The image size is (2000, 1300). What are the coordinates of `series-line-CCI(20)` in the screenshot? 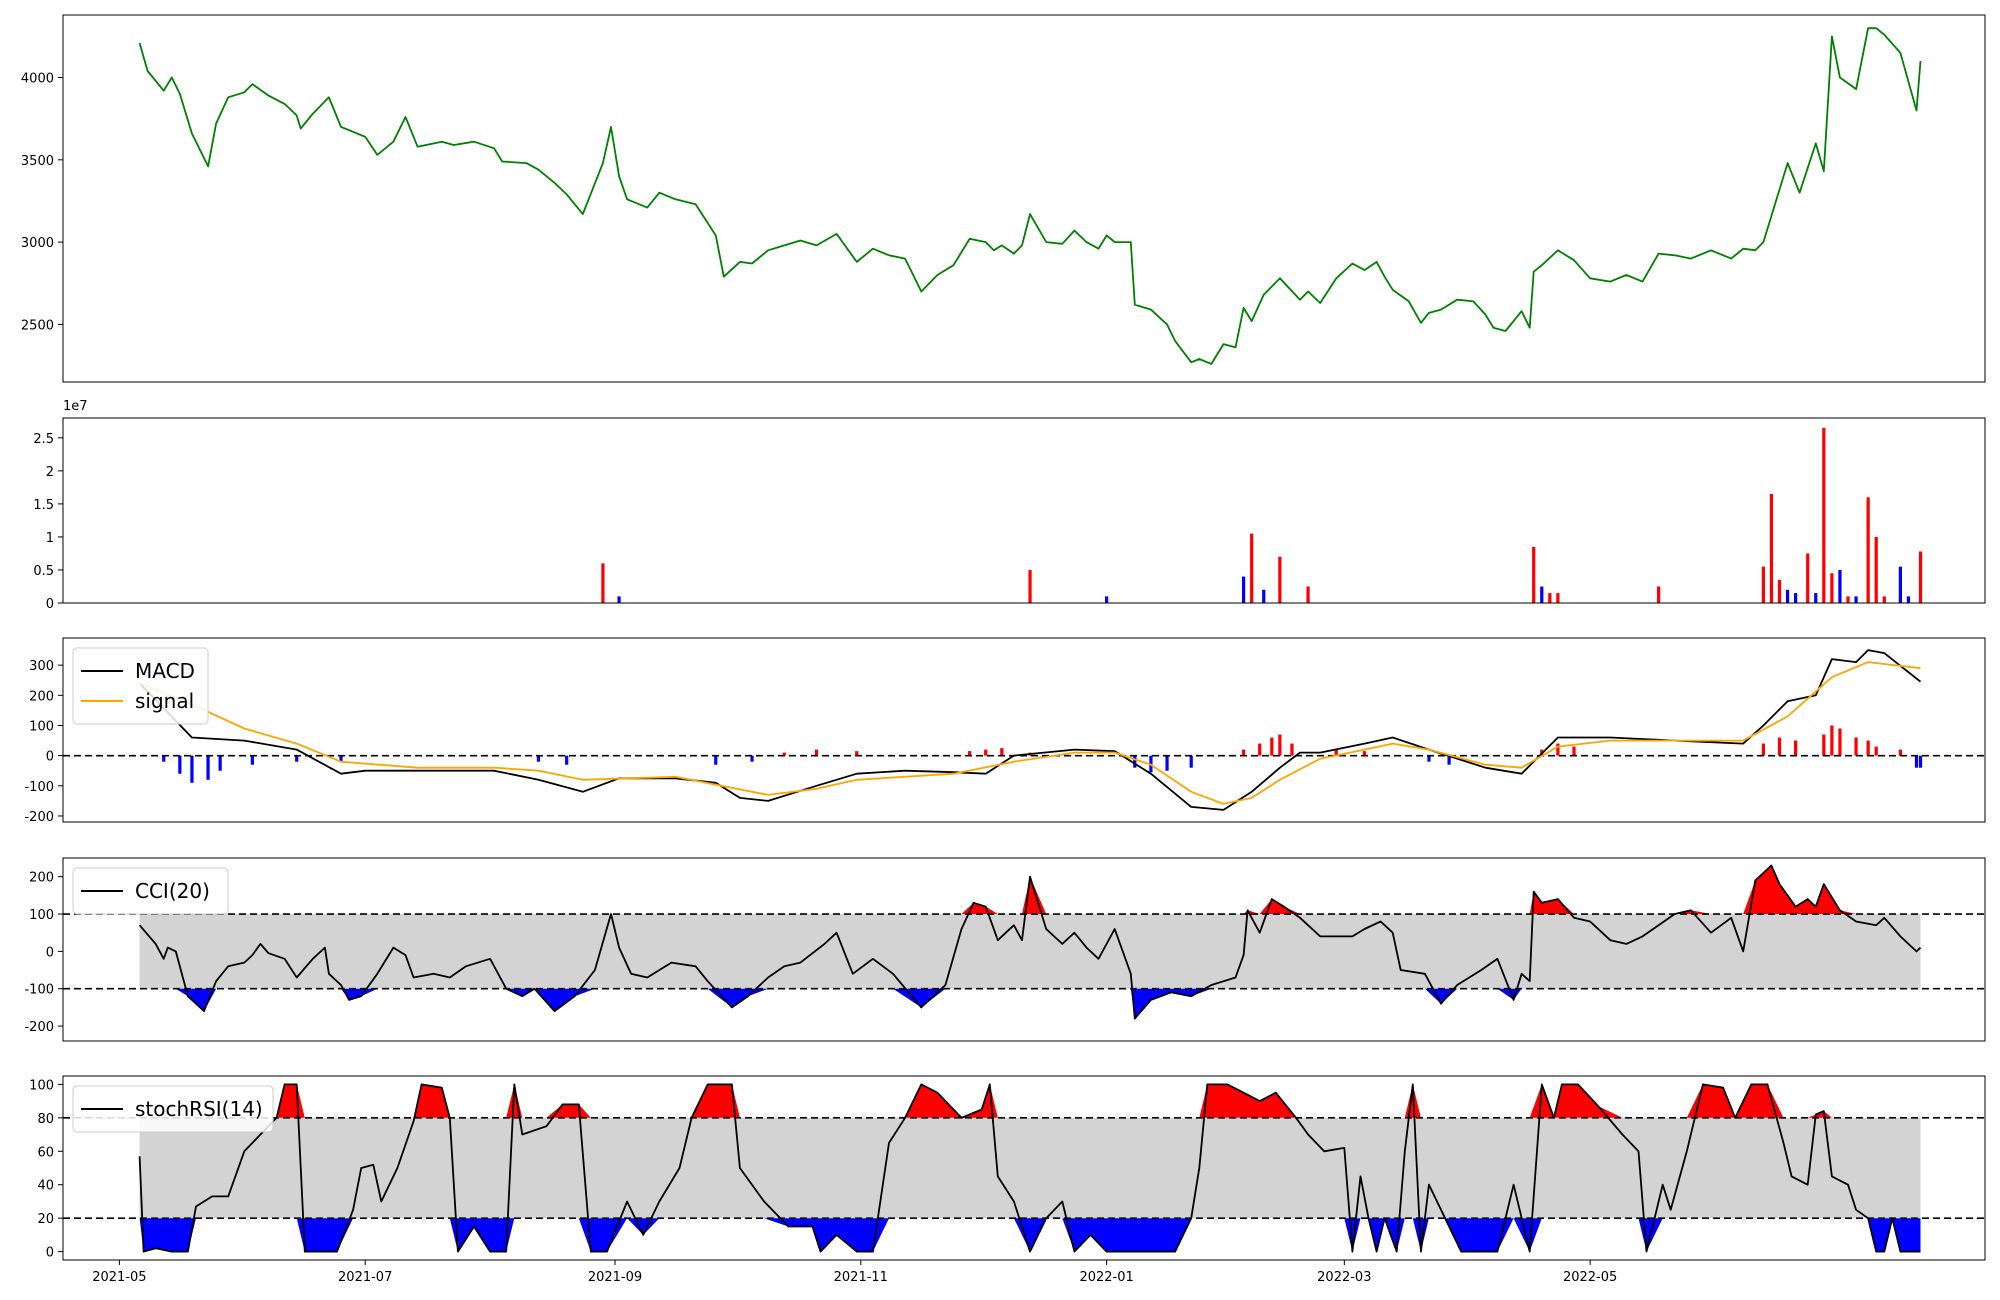 It's located at (1030, 942).